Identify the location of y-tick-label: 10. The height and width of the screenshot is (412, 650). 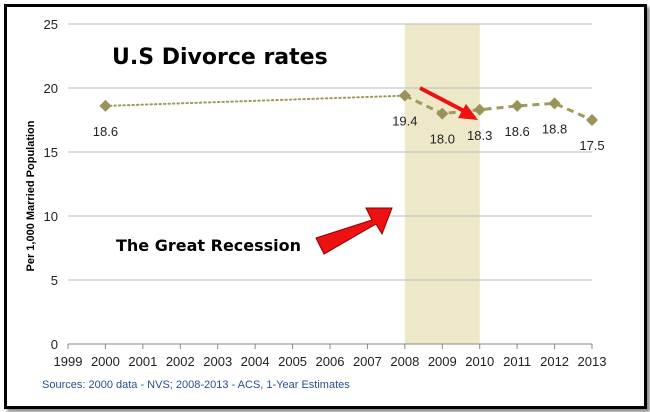
(51, 216).